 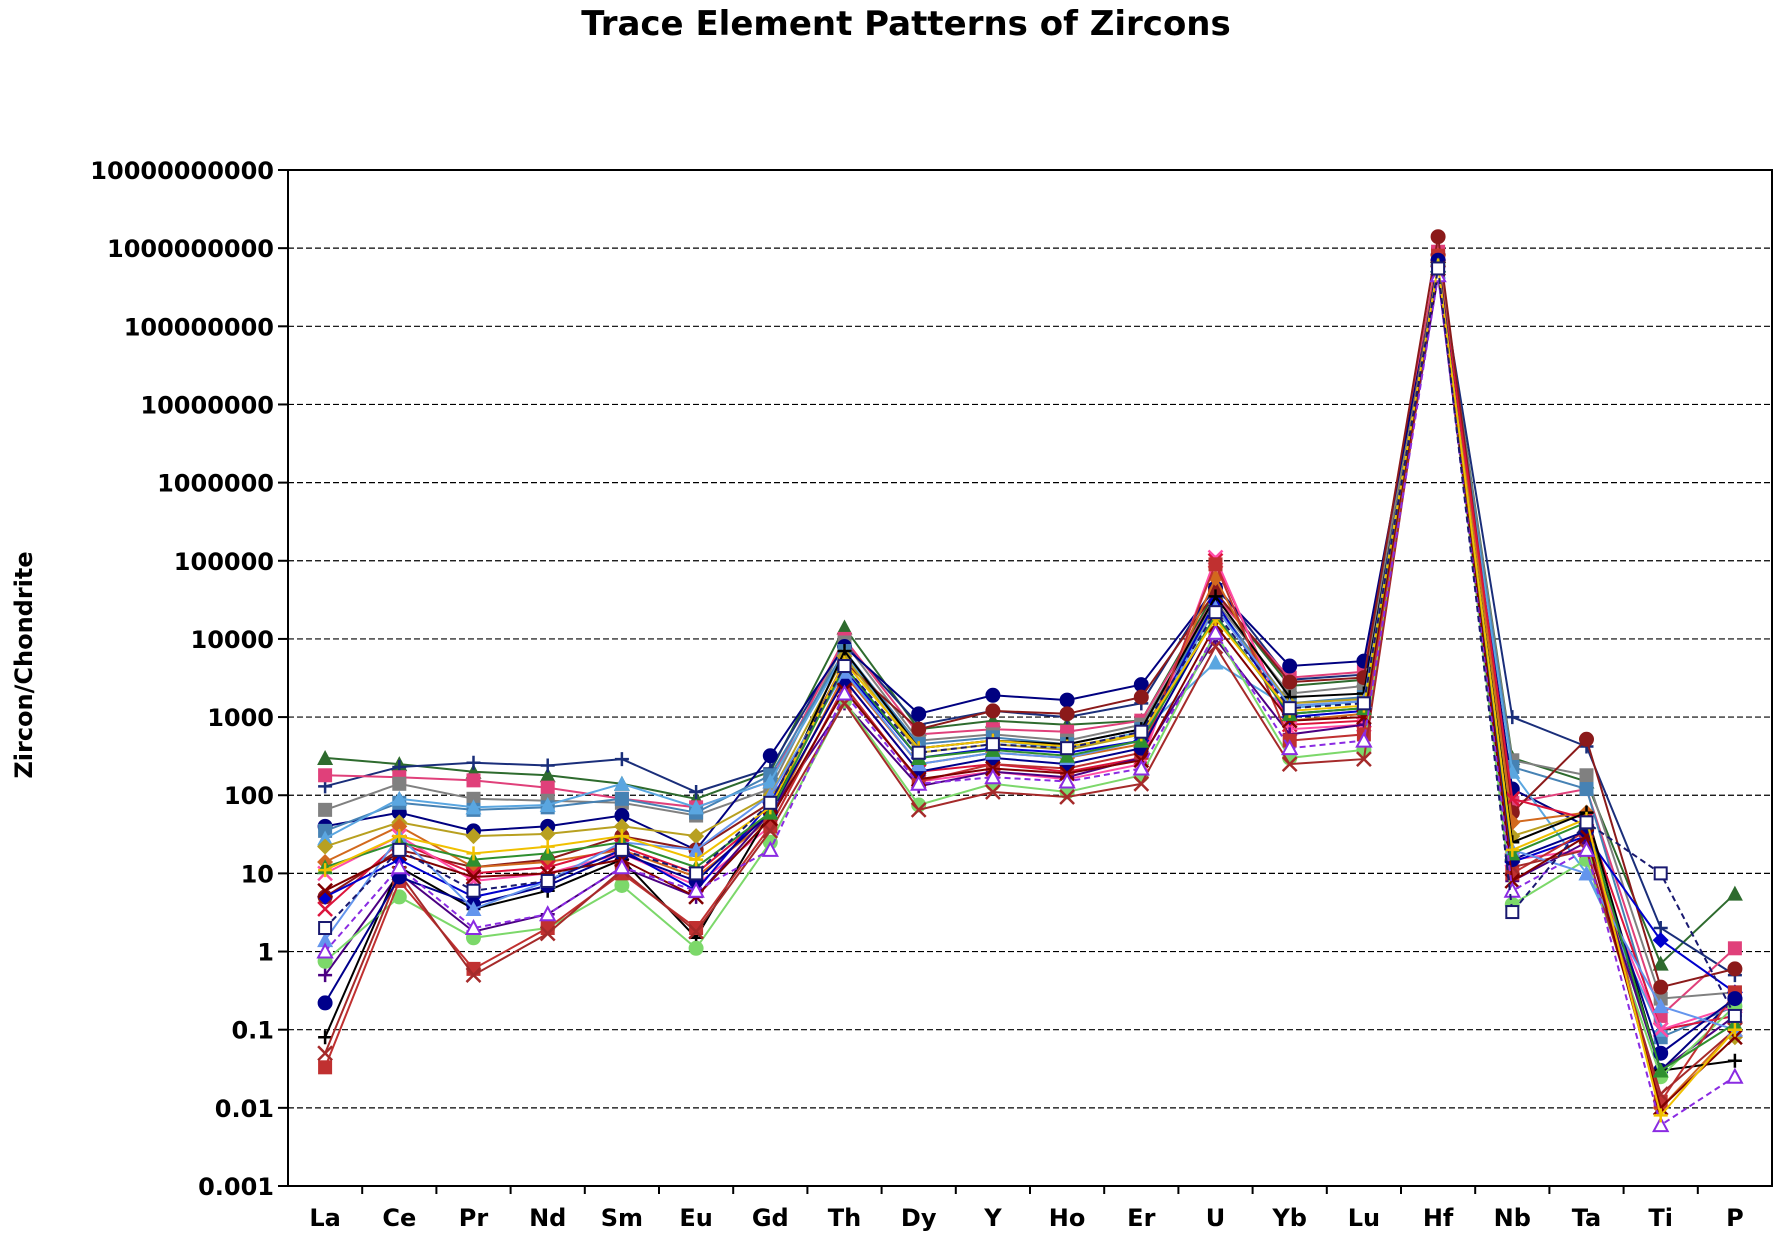 I want to click on x-tick-label: U, so click(x=1216, y=1218).